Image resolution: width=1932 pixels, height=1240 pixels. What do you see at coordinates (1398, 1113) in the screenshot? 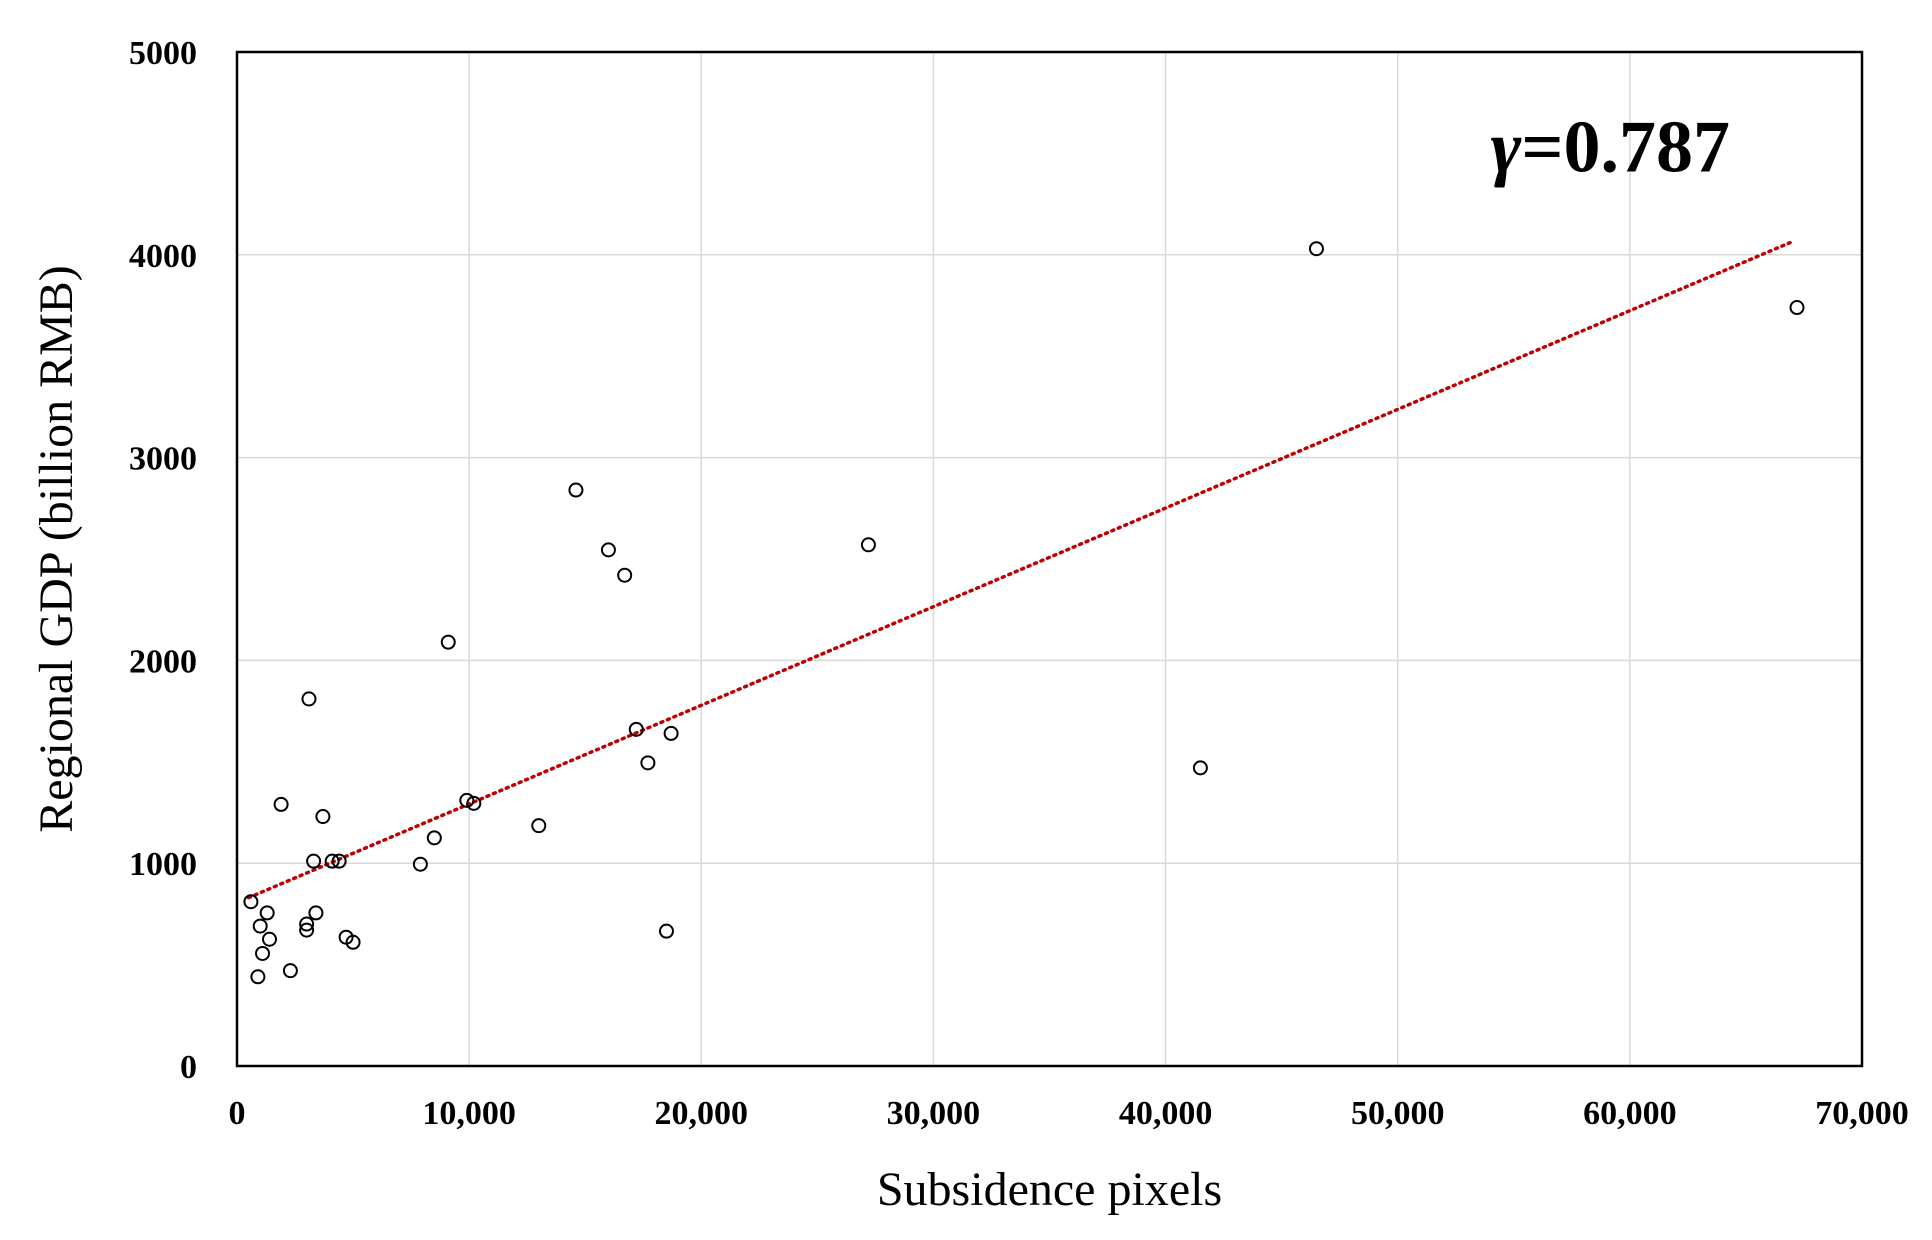
I see `x-tick-label: 50,000` at bounding box center [1398, 1113].